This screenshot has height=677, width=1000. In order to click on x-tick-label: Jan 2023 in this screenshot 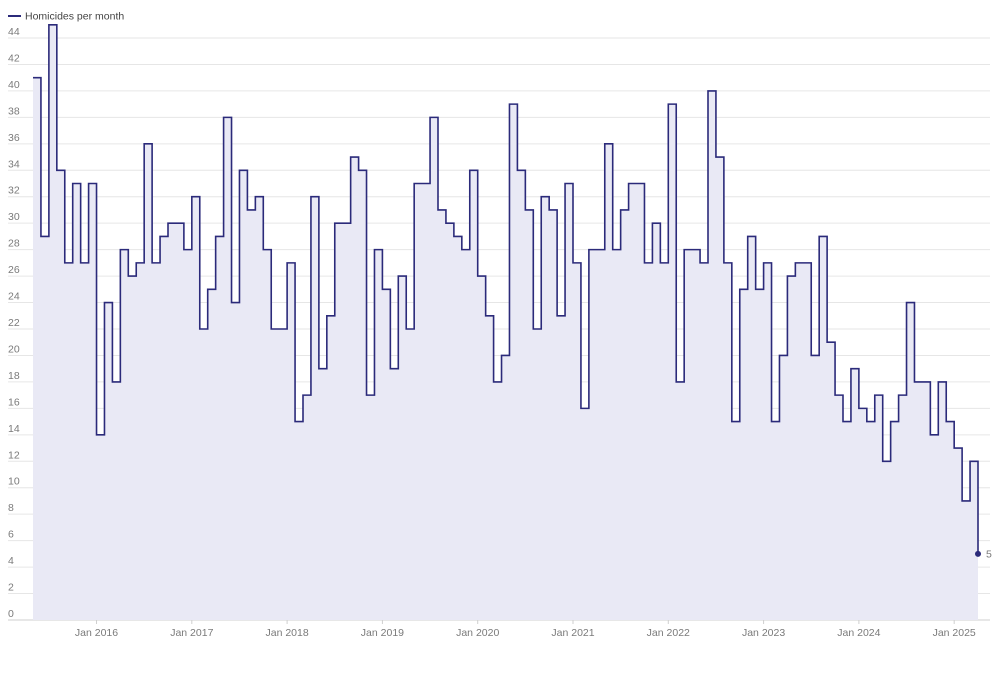, I will do `click(763, 633)`.